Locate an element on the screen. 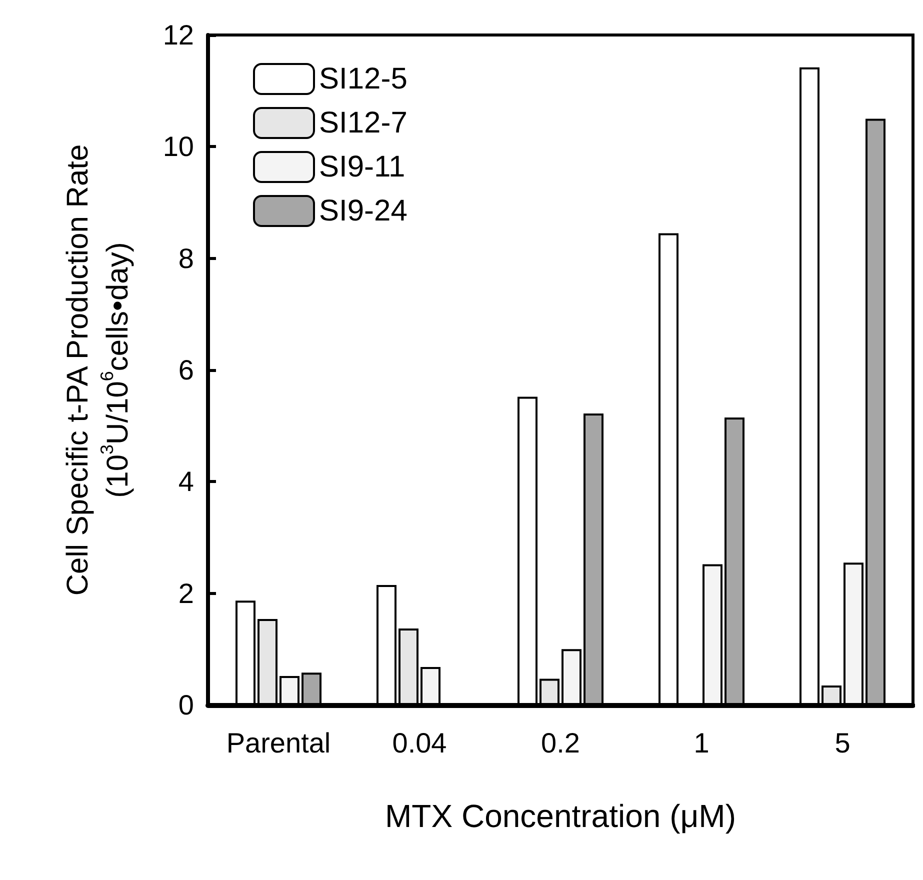 The width and height of the screenshot is (923, 880). x-tick-label: 0.2 is located at coordinates (560, 743).